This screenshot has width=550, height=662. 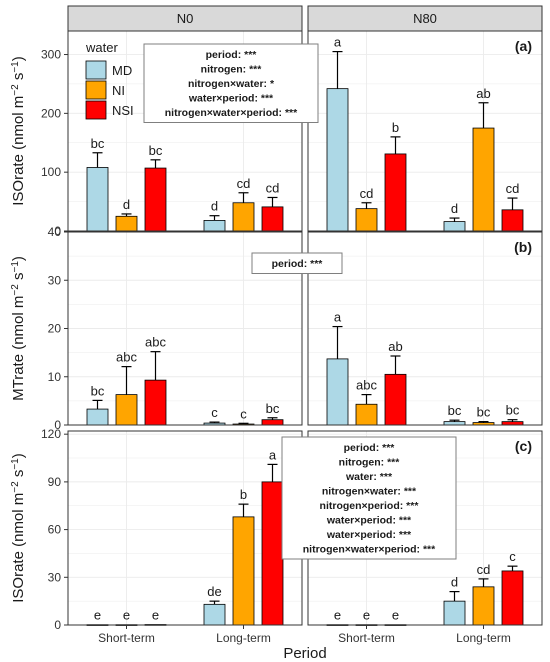 What do you see at coordinates (483, 179) in the screenshot?
I see `panel-a-n80-longterm-ni-bar` at bounding box center [483, 179].